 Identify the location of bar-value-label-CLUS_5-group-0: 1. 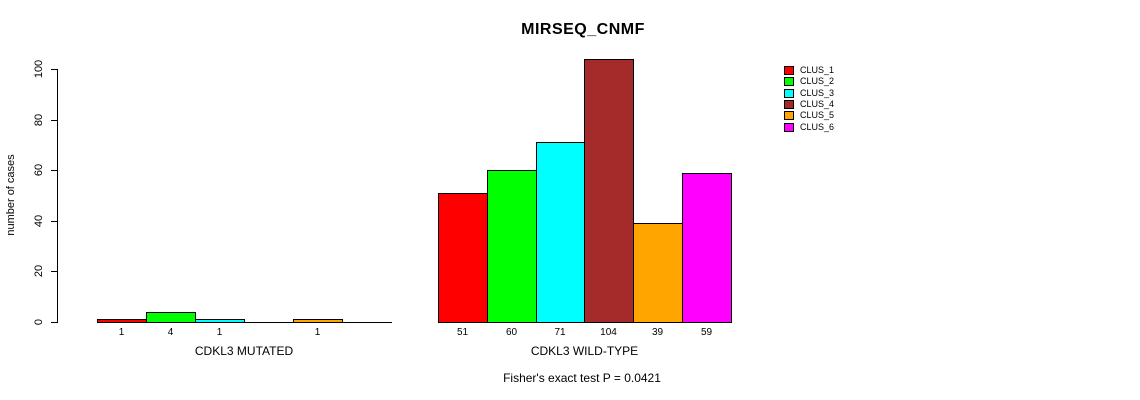
(317, 332).